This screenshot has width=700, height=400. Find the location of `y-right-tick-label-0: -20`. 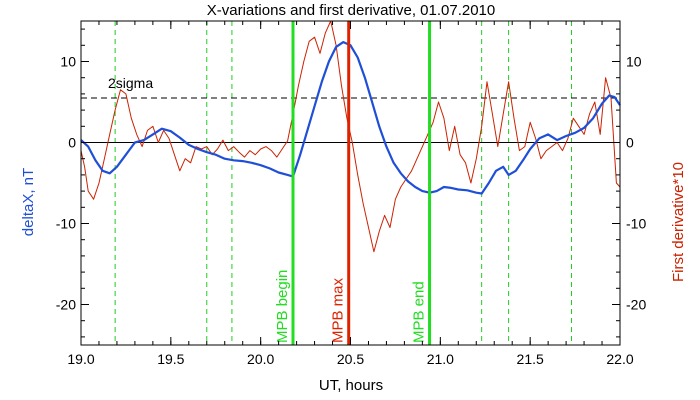

y-right-tick-label-0: -20 is located at coordinates (636, 305).